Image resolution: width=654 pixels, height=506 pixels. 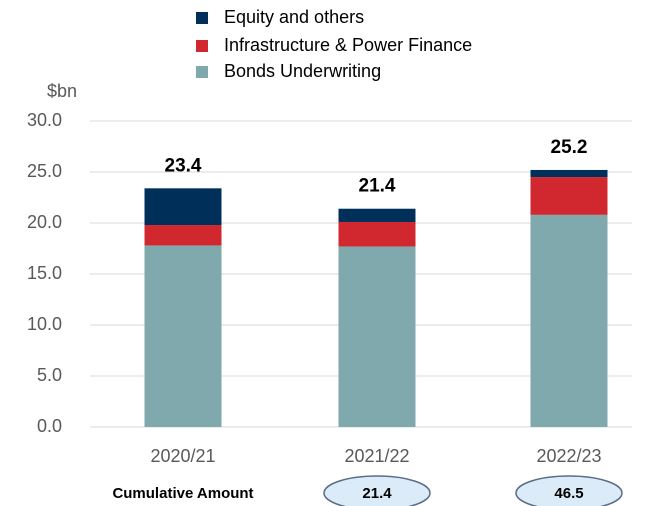 I want to click on y-axis-unit: $bn, so click(x=62, y=91).